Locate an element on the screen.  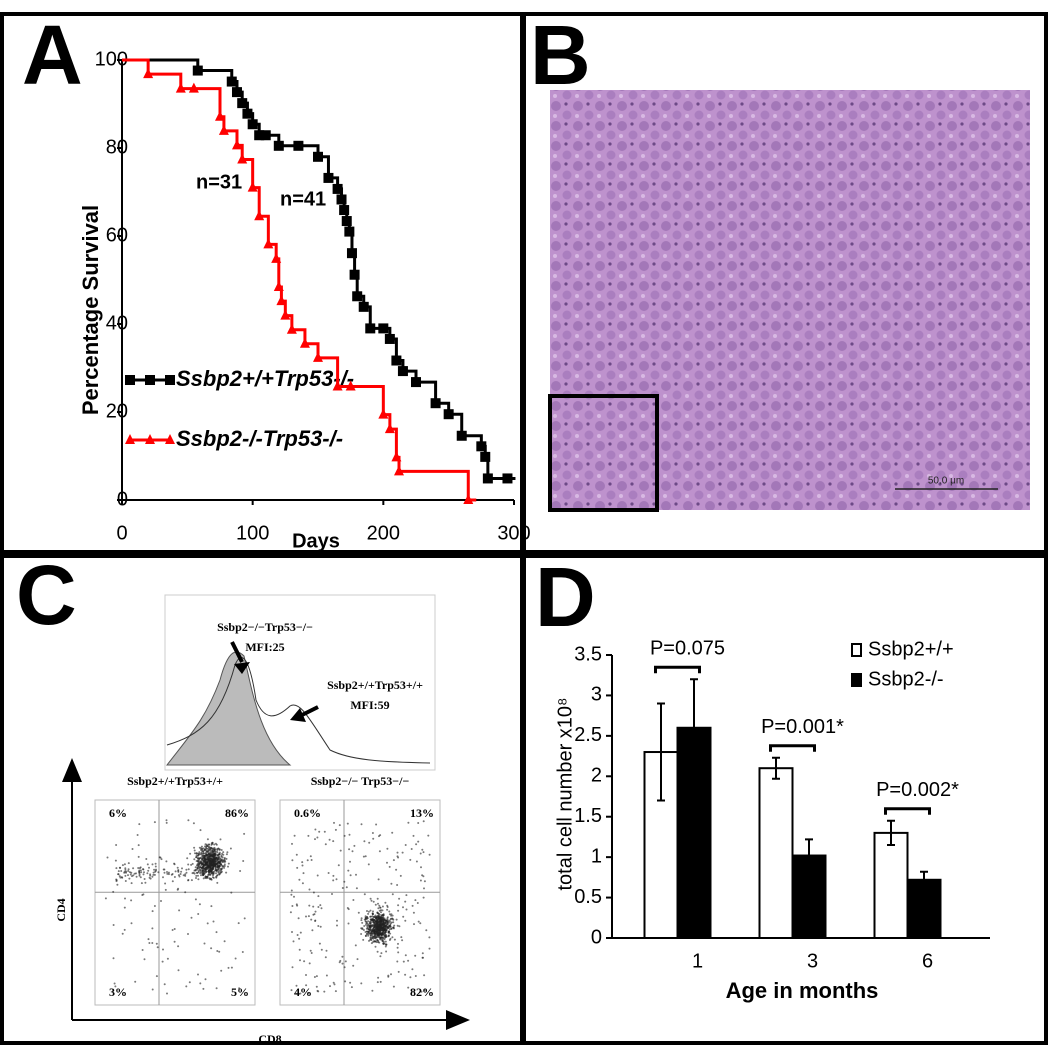
y-tick-label: 20 is located at coordinates (117, 411).